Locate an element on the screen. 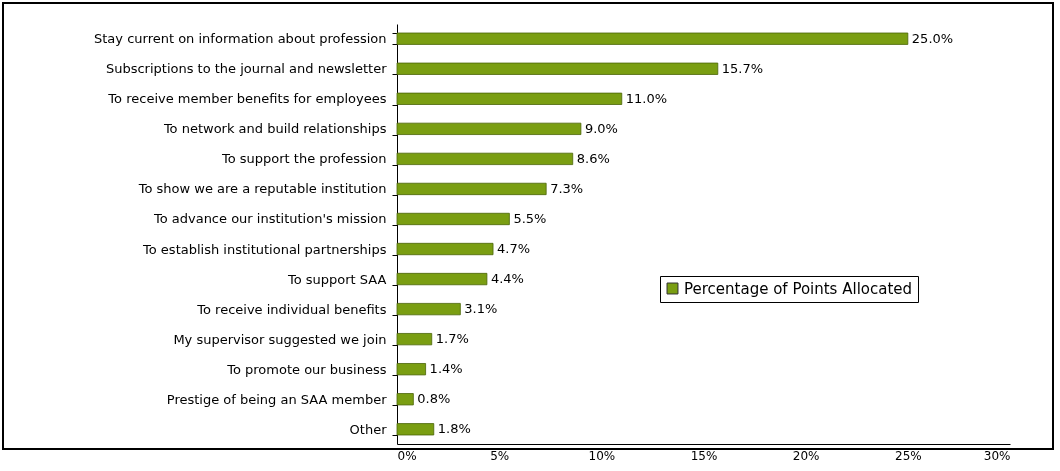 The image size is (1060, 471). data-label: 25.0% is located at coordinates (932, 38).